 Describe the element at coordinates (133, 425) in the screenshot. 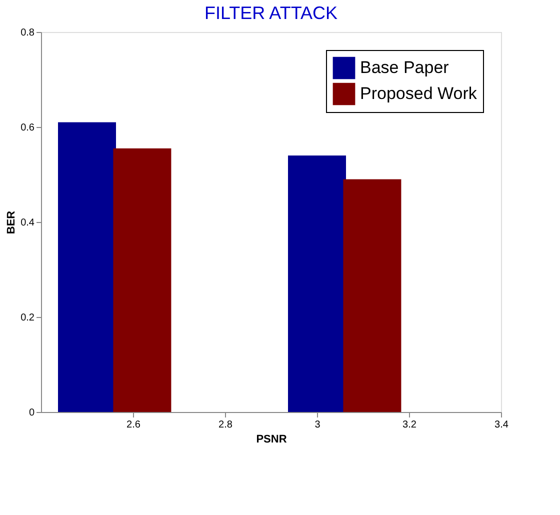

I see `x-tick-label: 2.6` at that location.